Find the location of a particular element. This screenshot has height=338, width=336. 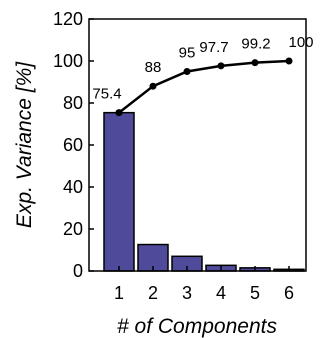

x-tick-label: 6 is located at coordinates (289, 293).